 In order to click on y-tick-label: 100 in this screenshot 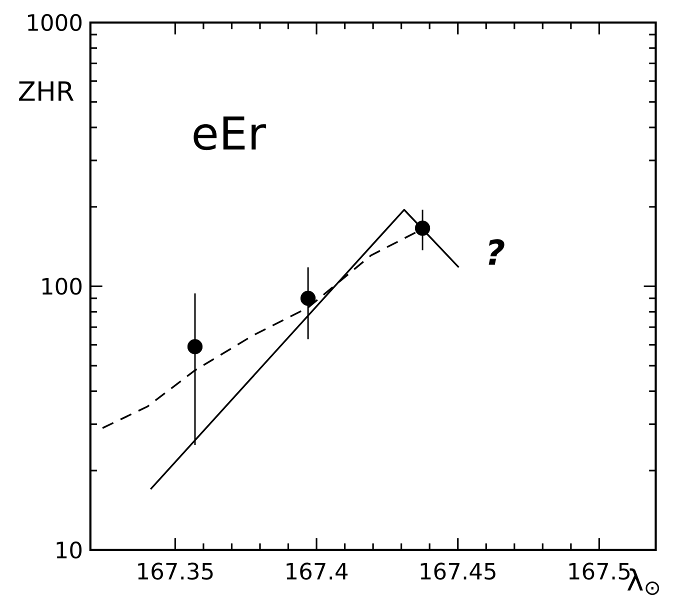, I will do `click(62, 286)`.